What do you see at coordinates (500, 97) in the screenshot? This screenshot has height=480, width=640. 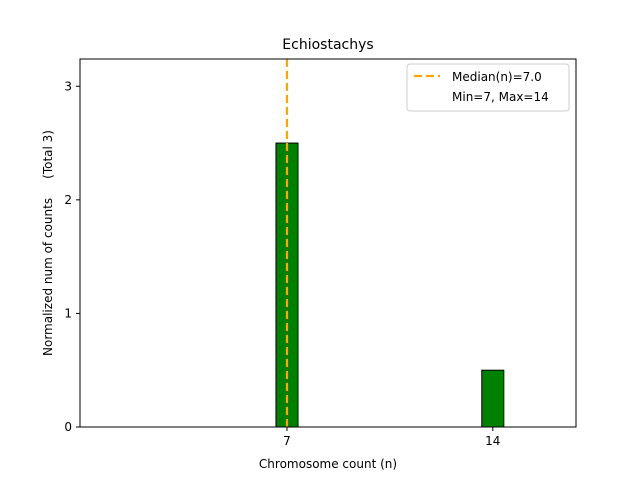 I see `legend-entry-minmax: Min=7, Max=14` at bounding box center [500, 97].